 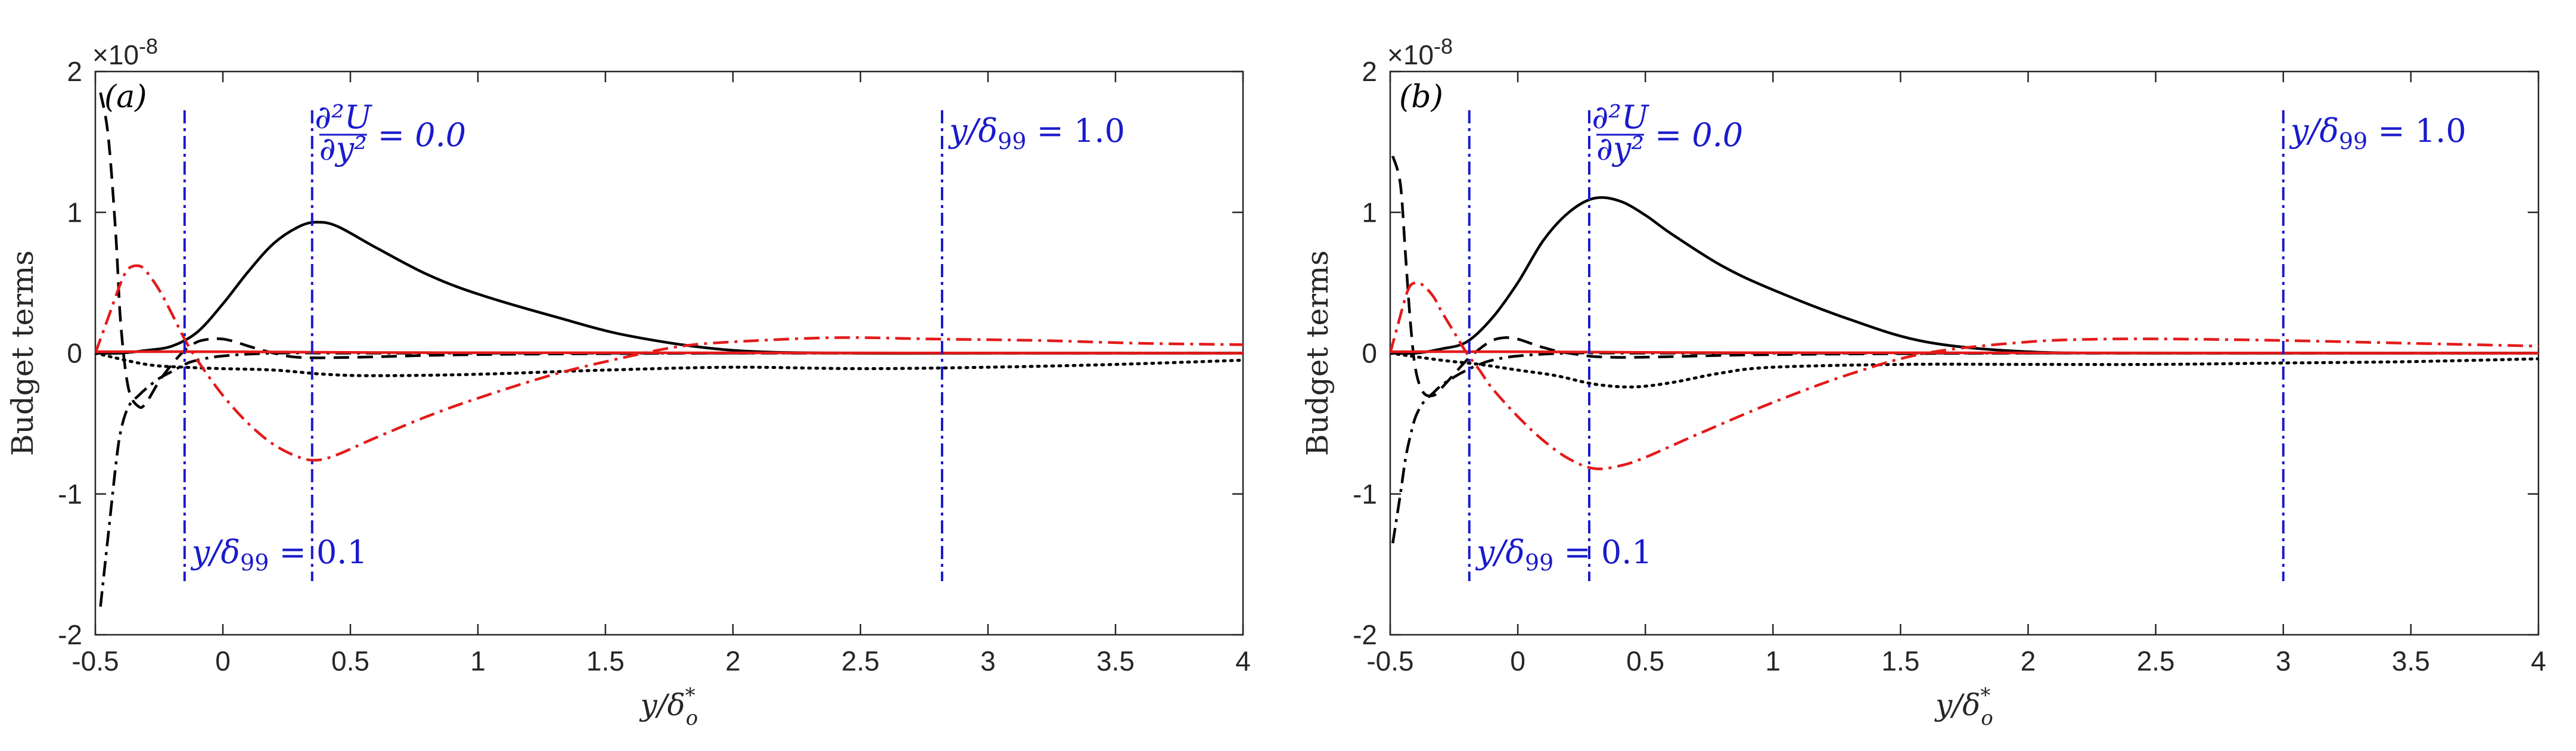 What do you see at coordinates (1036, 133) in the screenshot?
I see `annot-y099-10-a: y/δ99 = 1.0` at bounding box center [1036, 133].